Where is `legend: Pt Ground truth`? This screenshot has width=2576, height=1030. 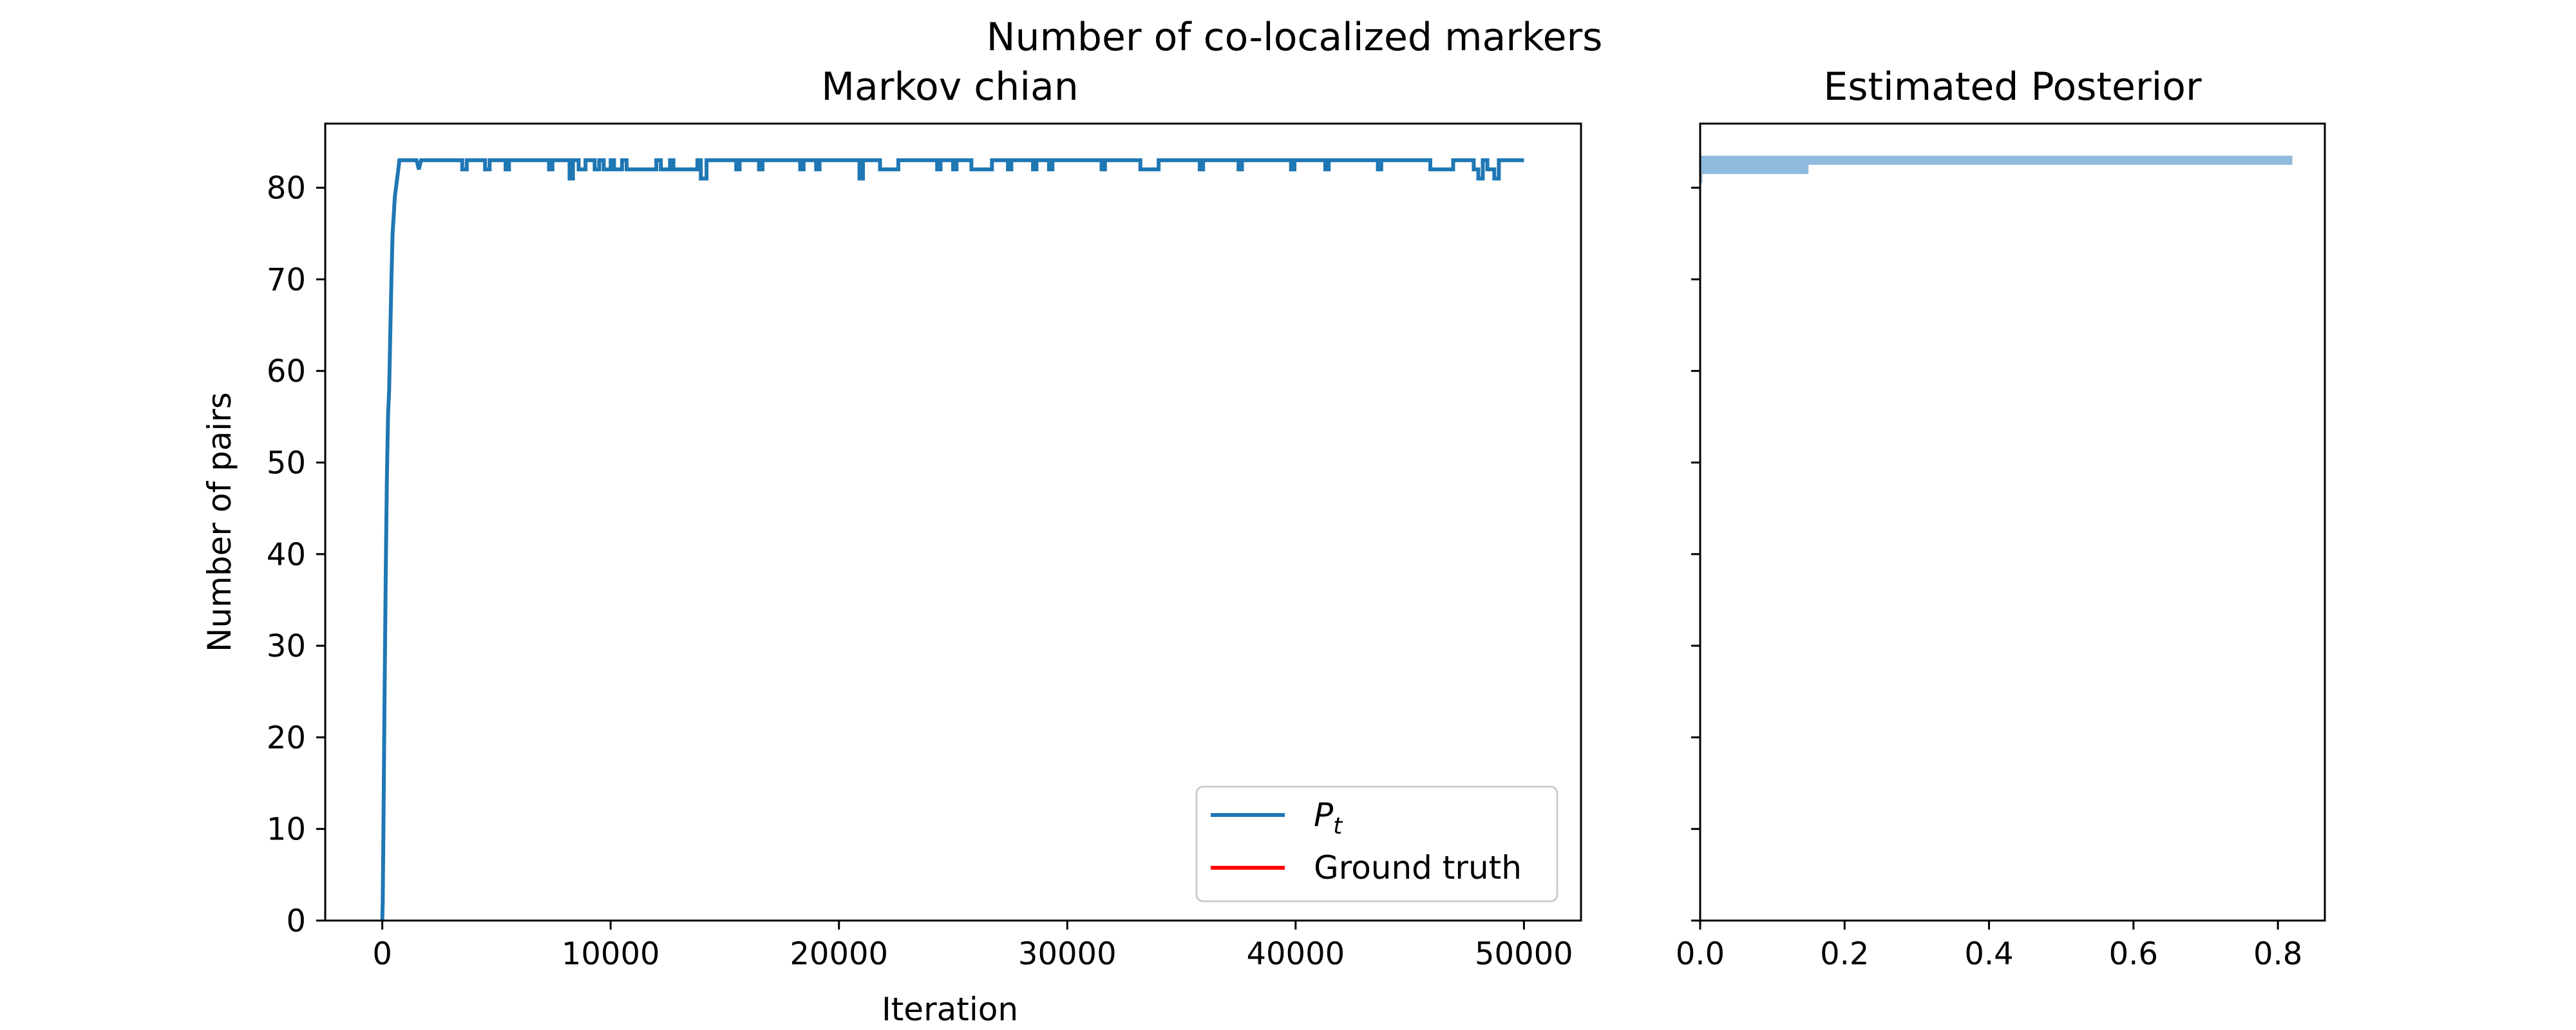
legend: Pt Ground truth is located at coordinates (1376, 844).